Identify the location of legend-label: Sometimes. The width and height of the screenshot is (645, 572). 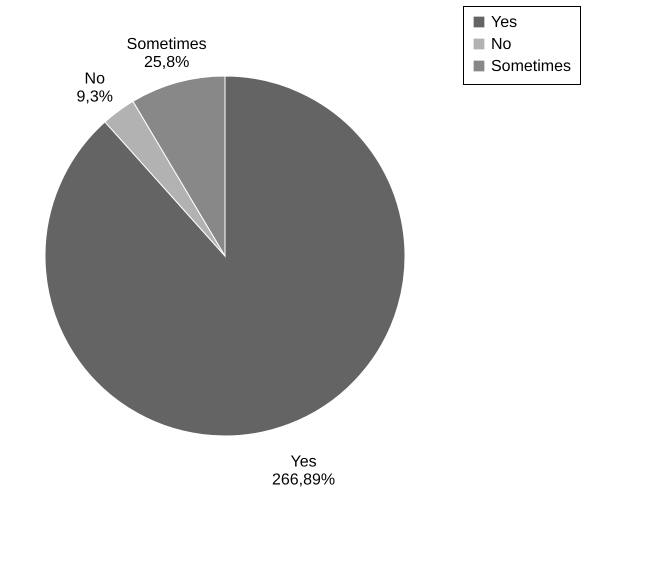
(531, 66).